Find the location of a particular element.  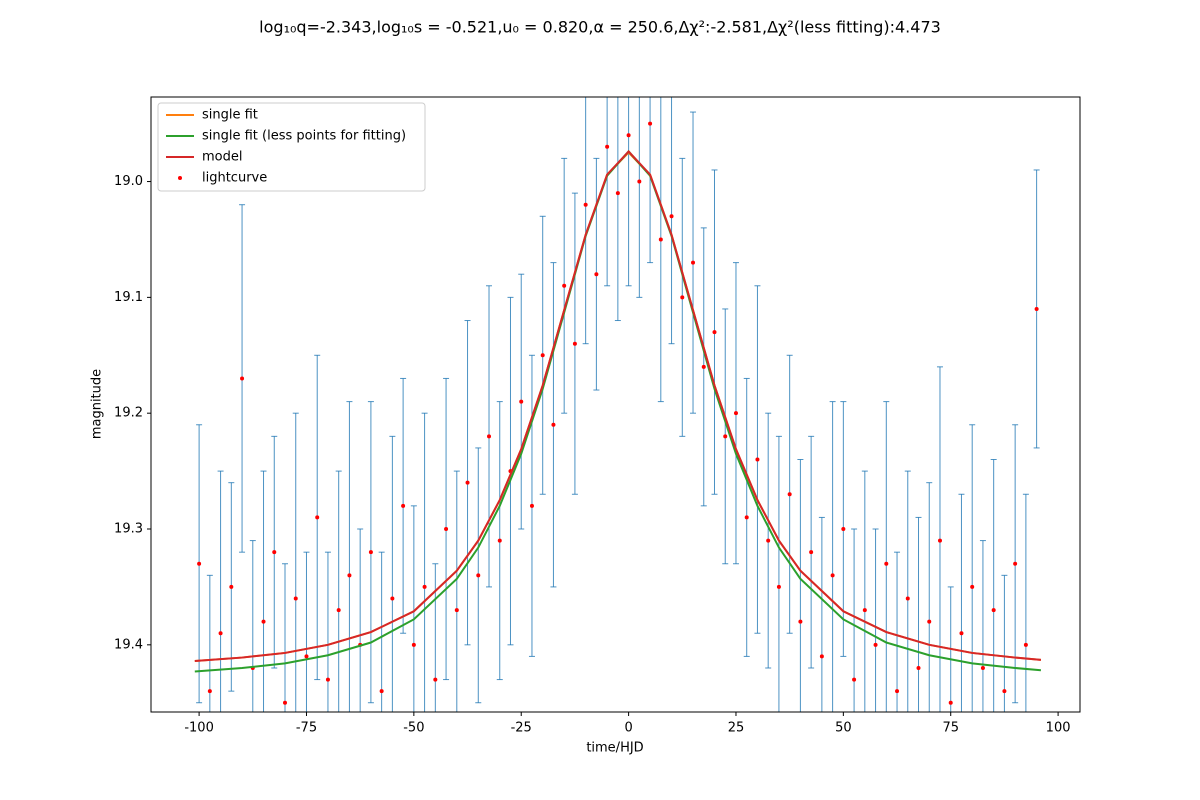

x-tick-label: 0 is located at coordinates (628, 728).